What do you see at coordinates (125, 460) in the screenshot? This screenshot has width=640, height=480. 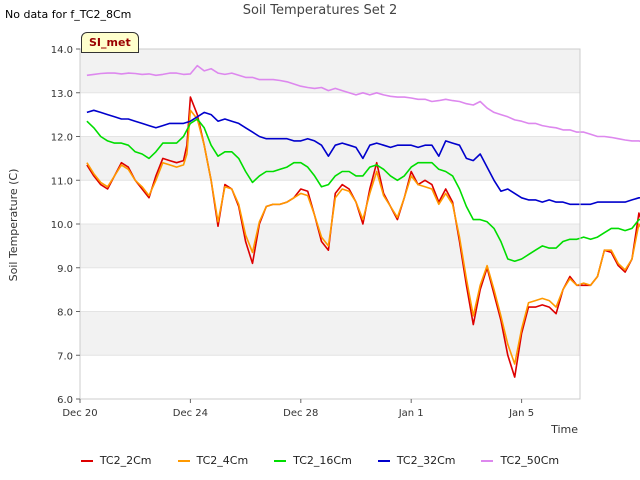 I see `legend-label: TC2_2Cm` at bounding box center [125, 460].